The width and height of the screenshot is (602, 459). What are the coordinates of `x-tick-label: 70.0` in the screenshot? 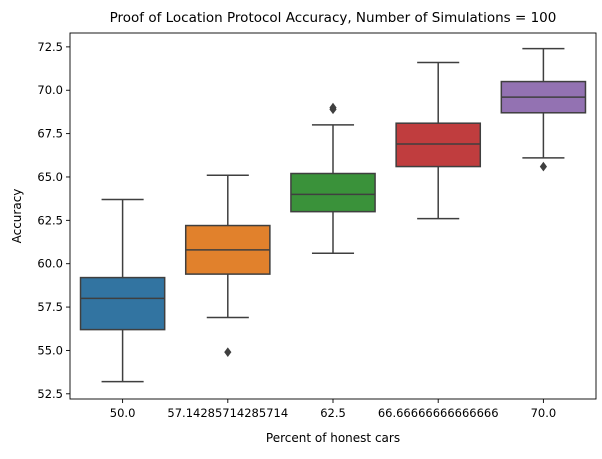 It's located at (544, 413).